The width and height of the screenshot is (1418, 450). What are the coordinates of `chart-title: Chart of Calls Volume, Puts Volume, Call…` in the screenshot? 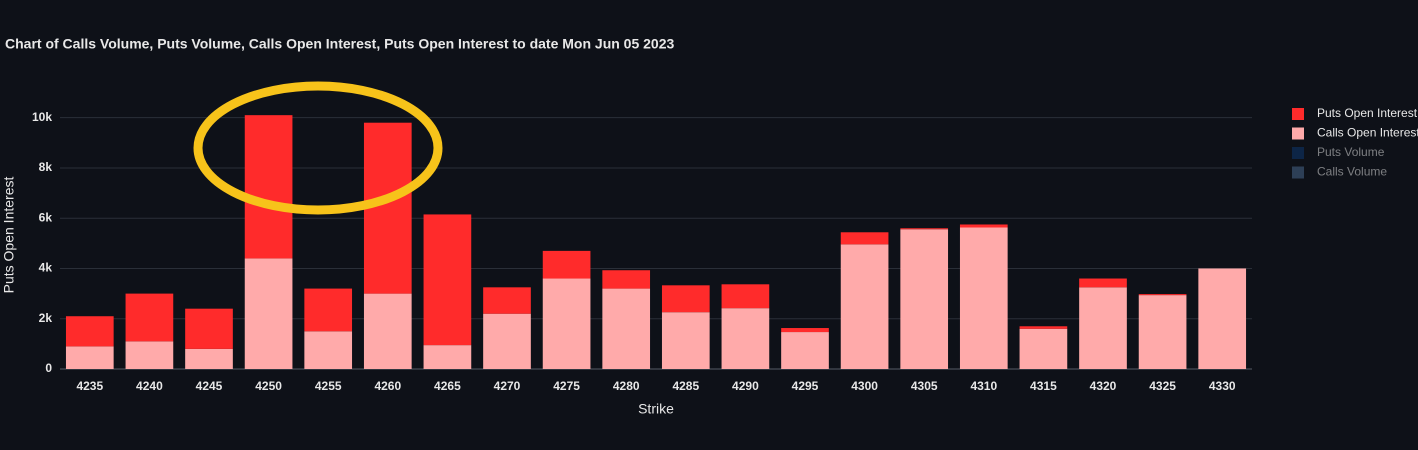 It's located at (340, 44).